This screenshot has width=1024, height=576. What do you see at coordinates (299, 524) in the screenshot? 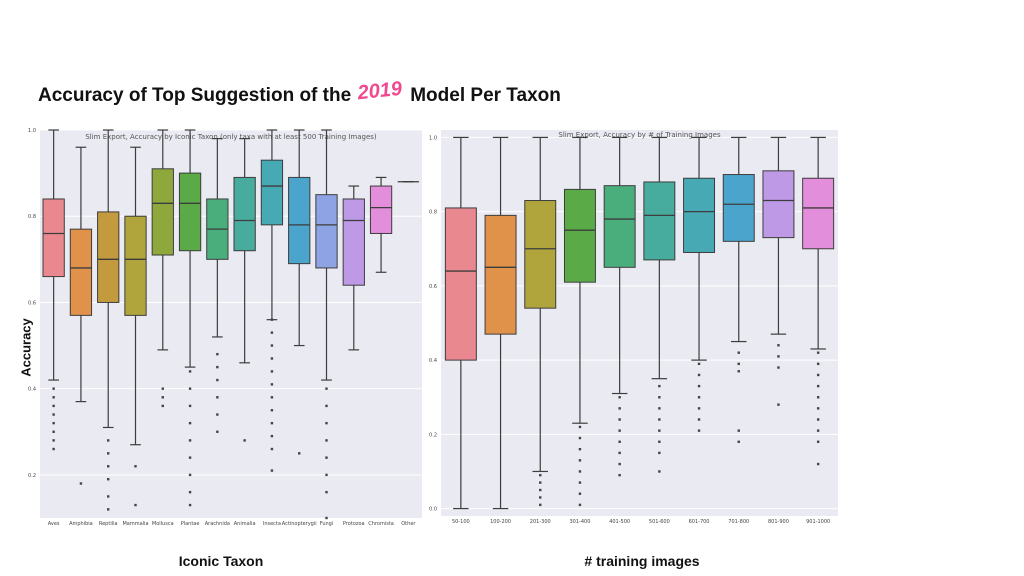
I see `x-tick-label: Actinopterygii` at bounding box center [299, 524].